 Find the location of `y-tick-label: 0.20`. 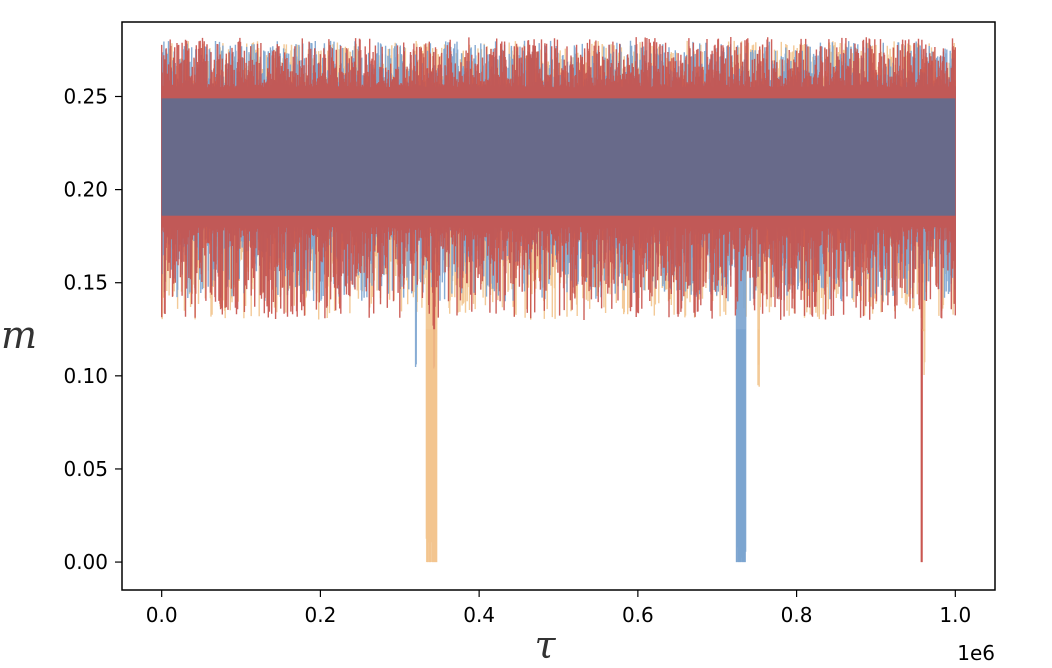

y-tick-label: 0.20 is located at coordinates (85, 190).